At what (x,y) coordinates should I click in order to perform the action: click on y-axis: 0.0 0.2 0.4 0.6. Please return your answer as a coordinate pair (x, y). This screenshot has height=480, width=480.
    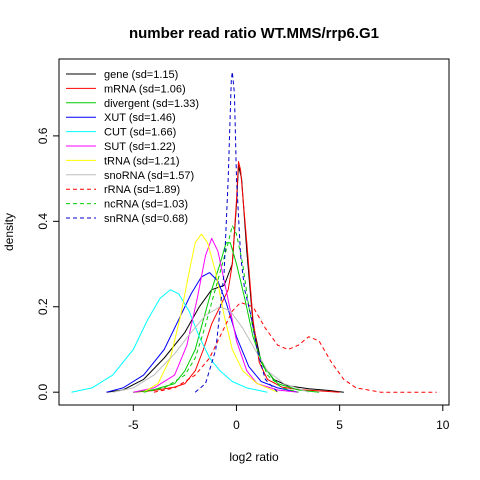
    Looking at the image, I should click on (47, 264).